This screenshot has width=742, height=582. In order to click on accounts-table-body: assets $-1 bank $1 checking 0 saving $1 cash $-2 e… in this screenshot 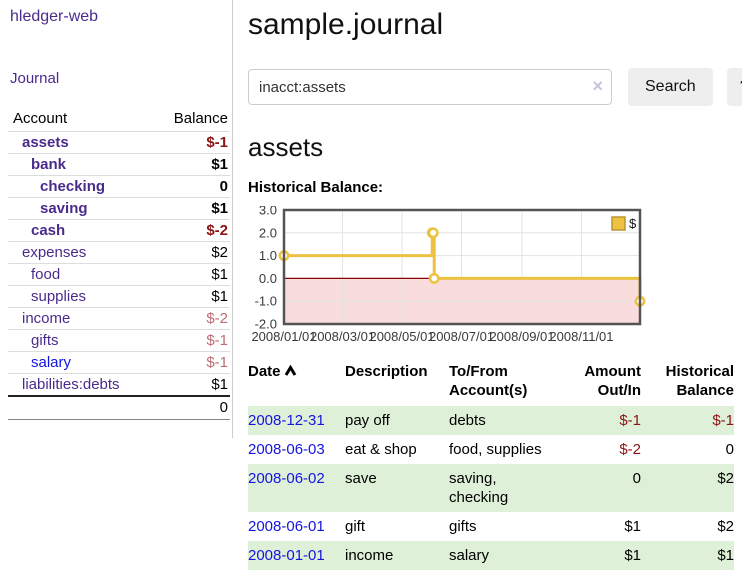, I will do `click(119, 263)`.